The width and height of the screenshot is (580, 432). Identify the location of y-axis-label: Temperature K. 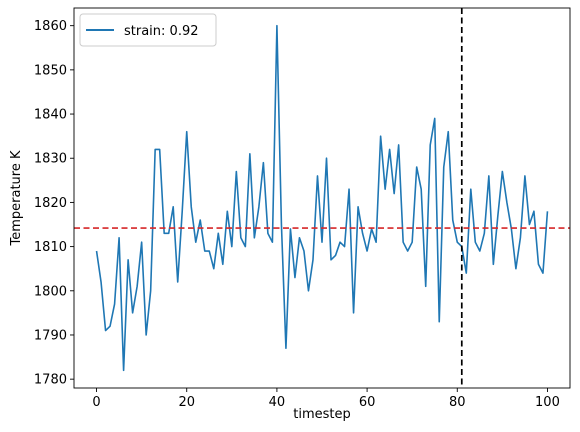
(16, 198).